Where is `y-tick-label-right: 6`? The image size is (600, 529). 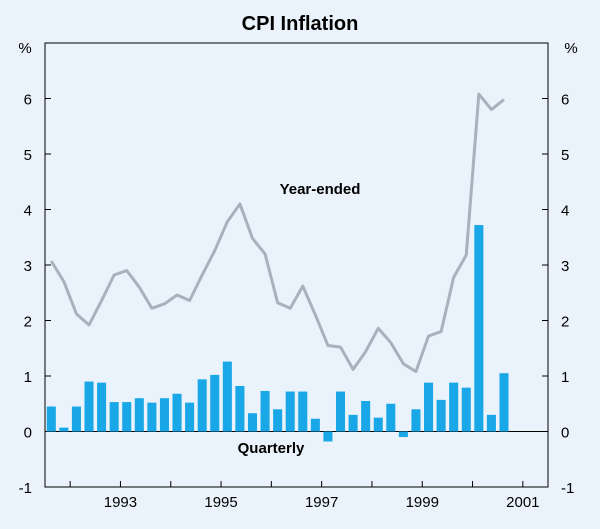 y-tick-label-right: 6 is located at coordinates (565, 100).